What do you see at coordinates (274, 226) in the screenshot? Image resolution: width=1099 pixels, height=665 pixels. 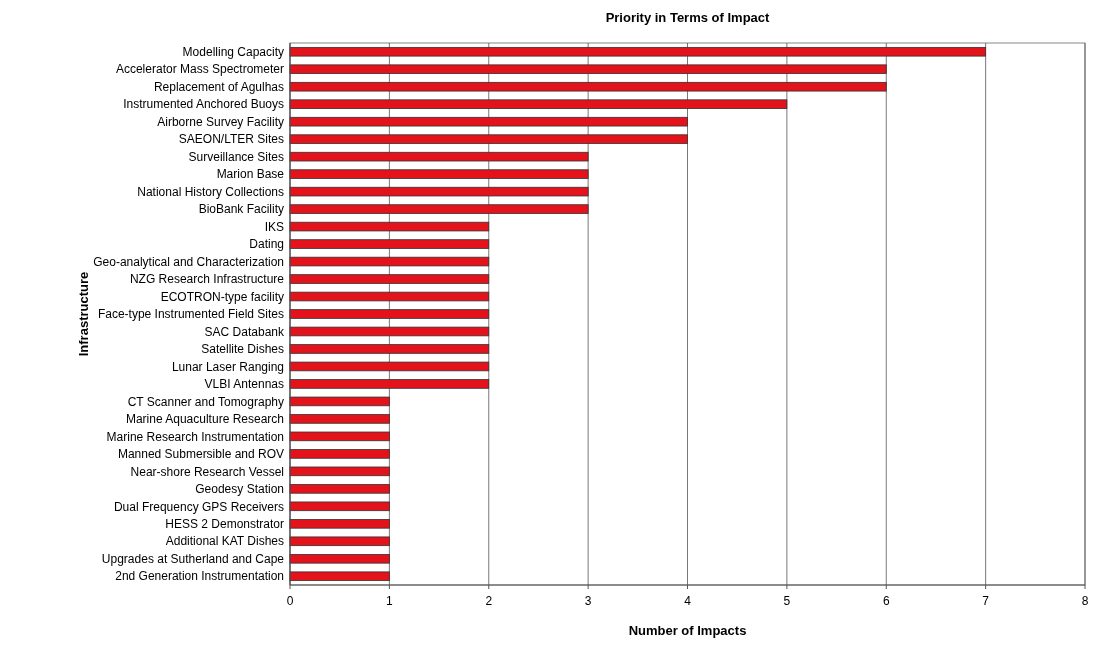 I see `y-tick-label: IKS` at bounding box center [274, 226].